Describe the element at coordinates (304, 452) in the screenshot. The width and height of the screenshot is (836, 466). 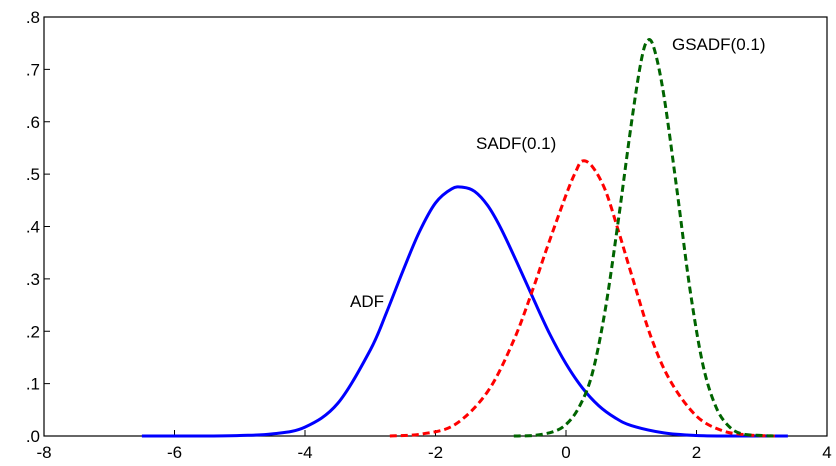
I see `x-tick-label: -4` at that location.